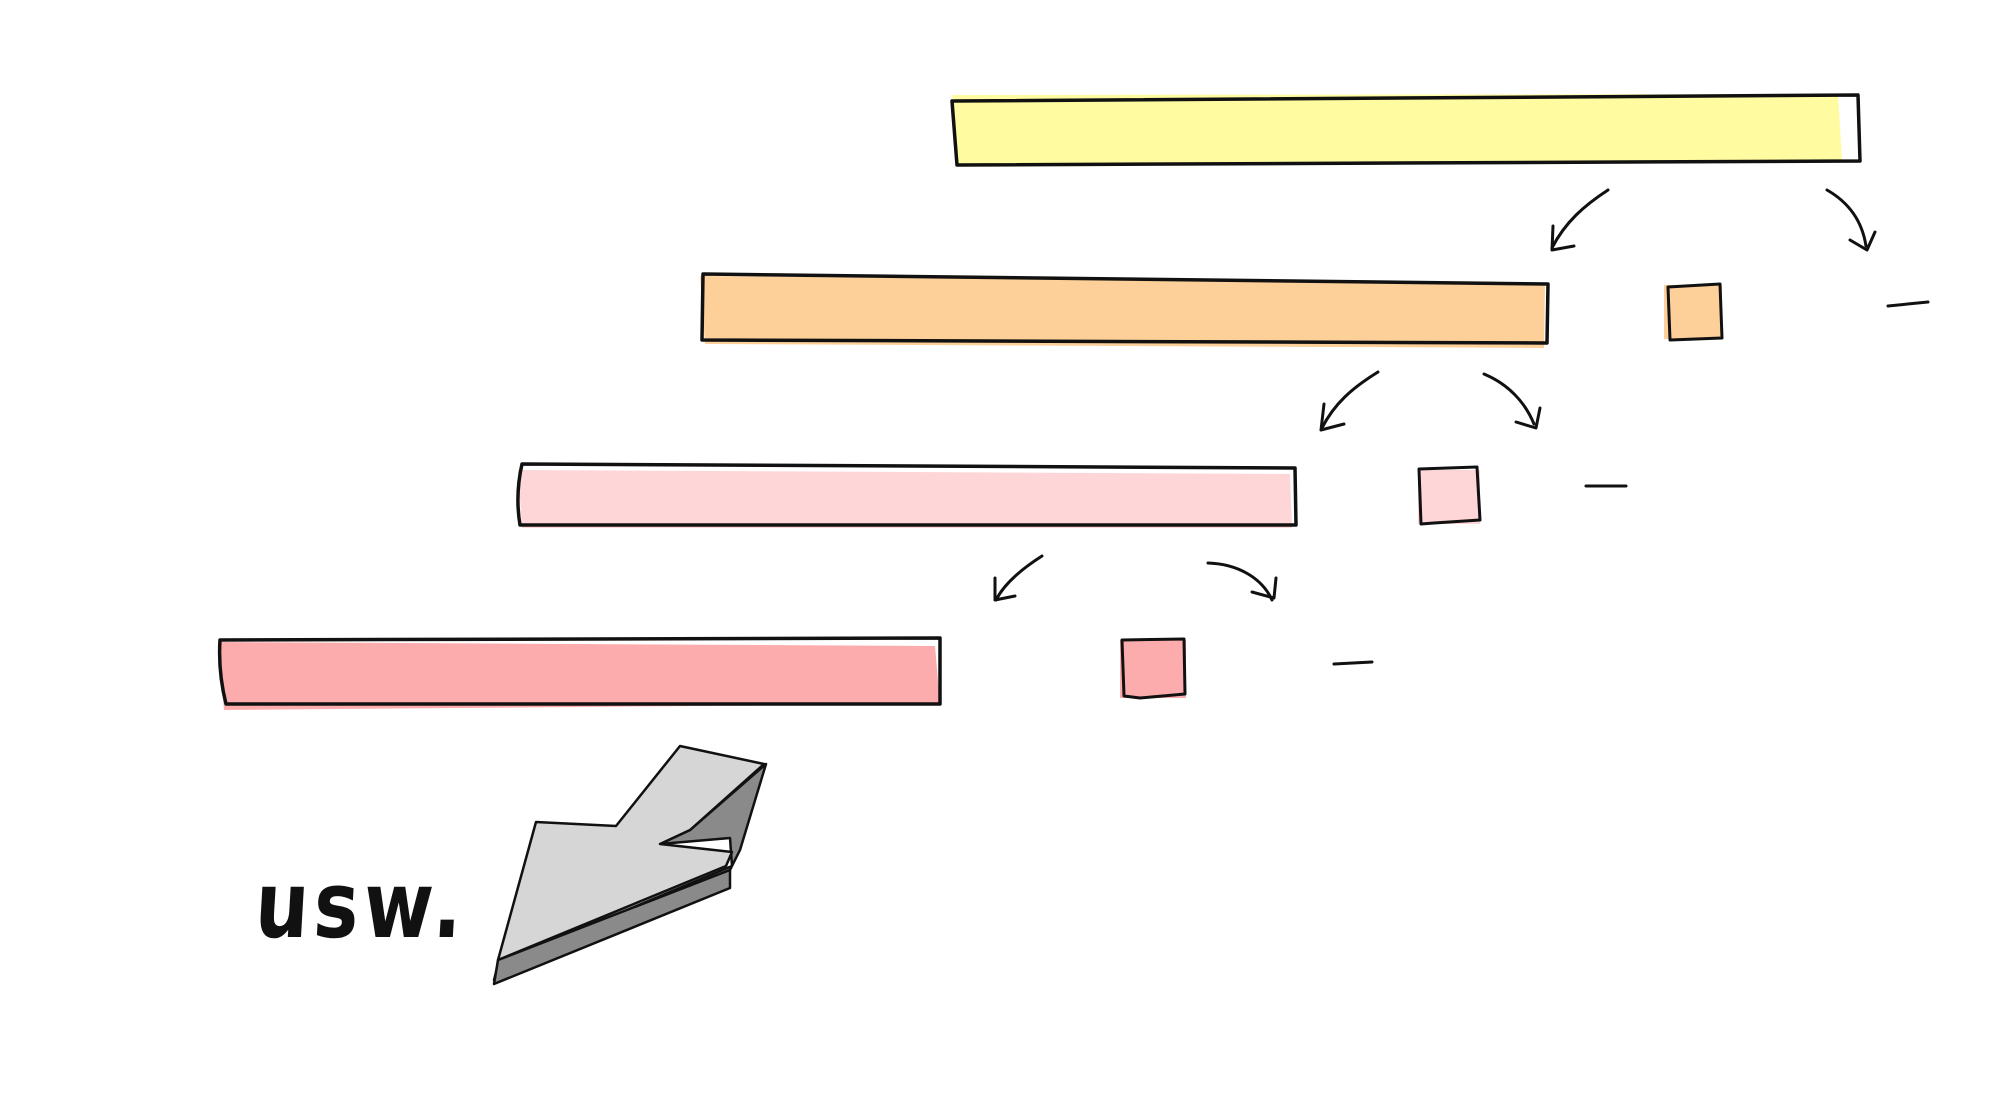  What do you see at coordinates (361, 905) in the screenshot?
I see `continuation-label: usw.` at bounding box center [361, 905].